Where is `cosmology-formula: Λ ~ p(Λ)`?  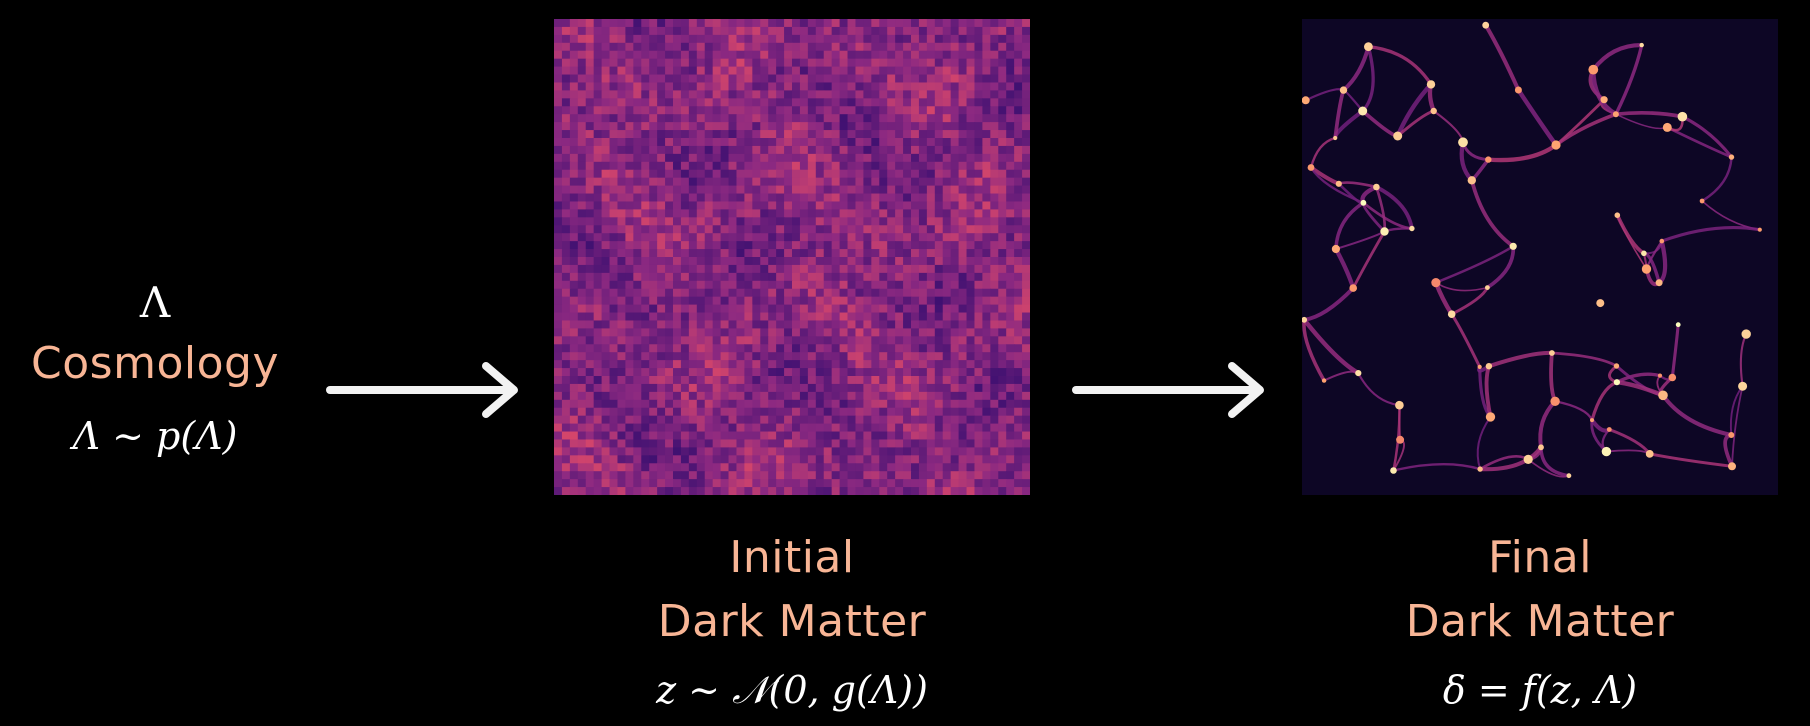 cosmology-formula: Λ ~ p(Λ) is located at coordinates (155, 436).